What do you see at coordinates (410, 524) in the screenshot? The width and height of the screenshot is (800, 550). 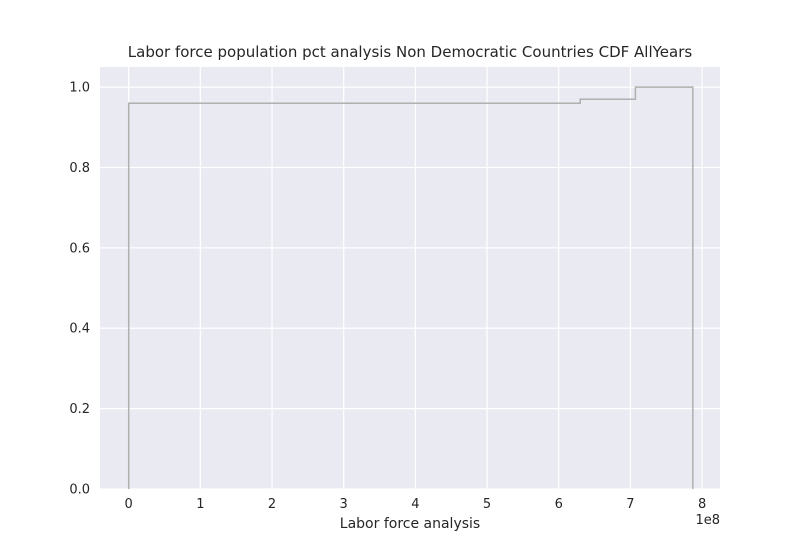 I see `x-axis-label: Labor force analysis` at bounding box center [410, 524].